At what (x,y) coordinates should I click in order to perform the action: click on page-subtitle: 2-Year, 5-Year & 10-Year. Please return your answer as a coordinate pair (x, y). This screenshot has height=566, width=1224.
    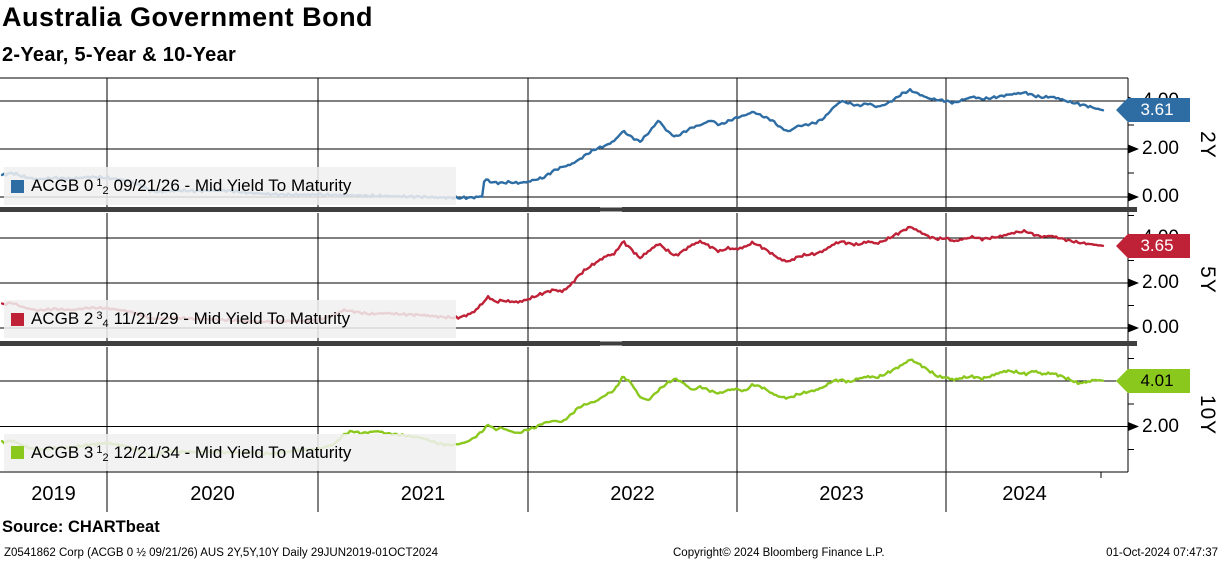
    Looking at the image, I should click on (119, 55).